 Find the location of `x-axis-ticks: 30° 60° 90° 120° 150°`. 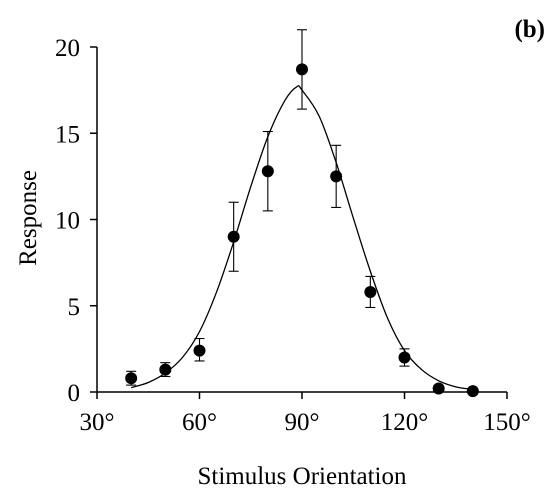

x-axis-ticks: 30° 60° 90° 120° 150° is located at coordinates (305, 414).